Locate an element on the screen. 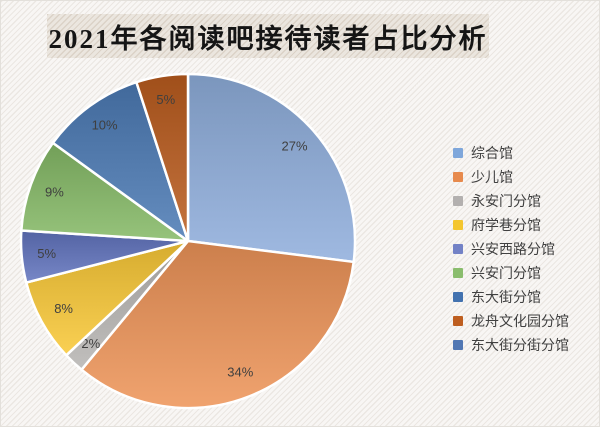  legend-item-2: 永安门分馆 is located at coordinates (511, 201).